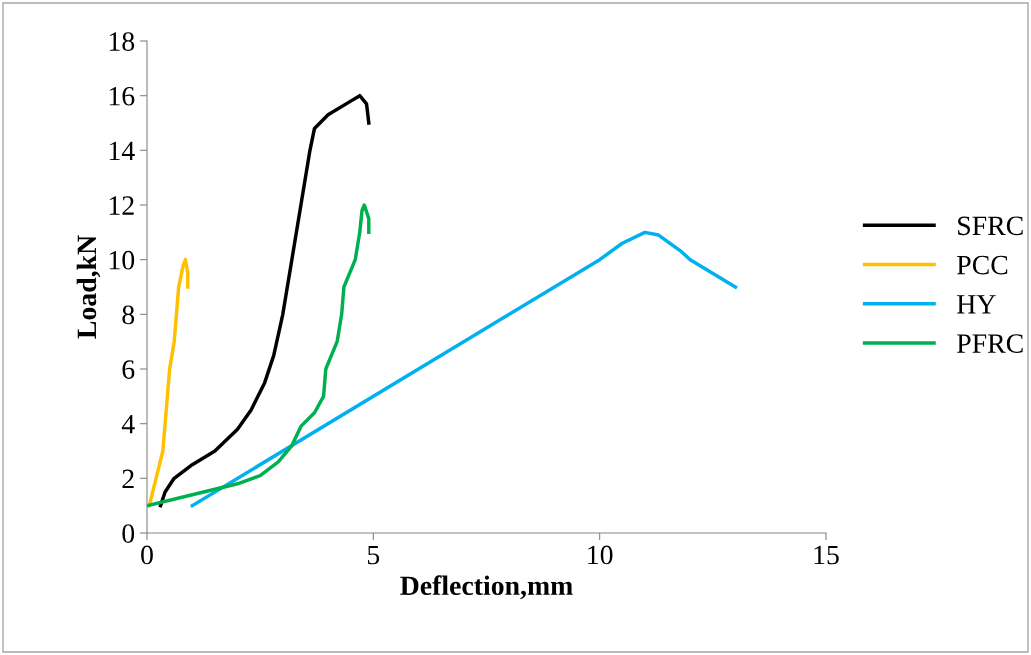 The image size is (1031, 655). I want to click on x-axis-title: Deflection,mm, so click(486, 587).